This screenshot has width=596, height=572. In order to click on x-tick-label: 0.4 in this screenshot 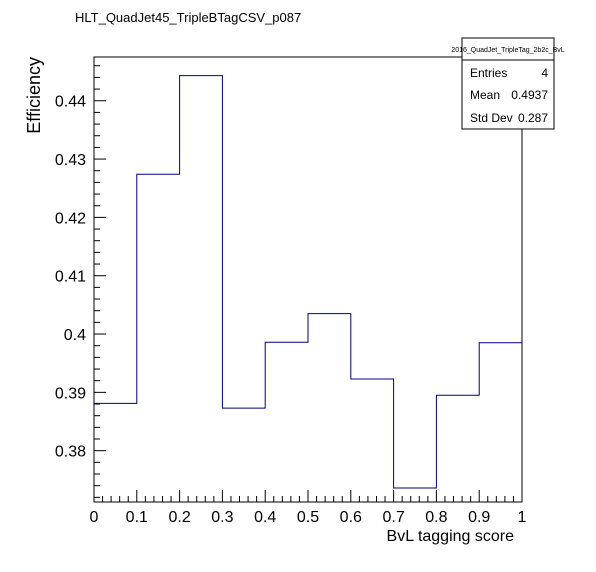, I will do `click(265, 517)`.